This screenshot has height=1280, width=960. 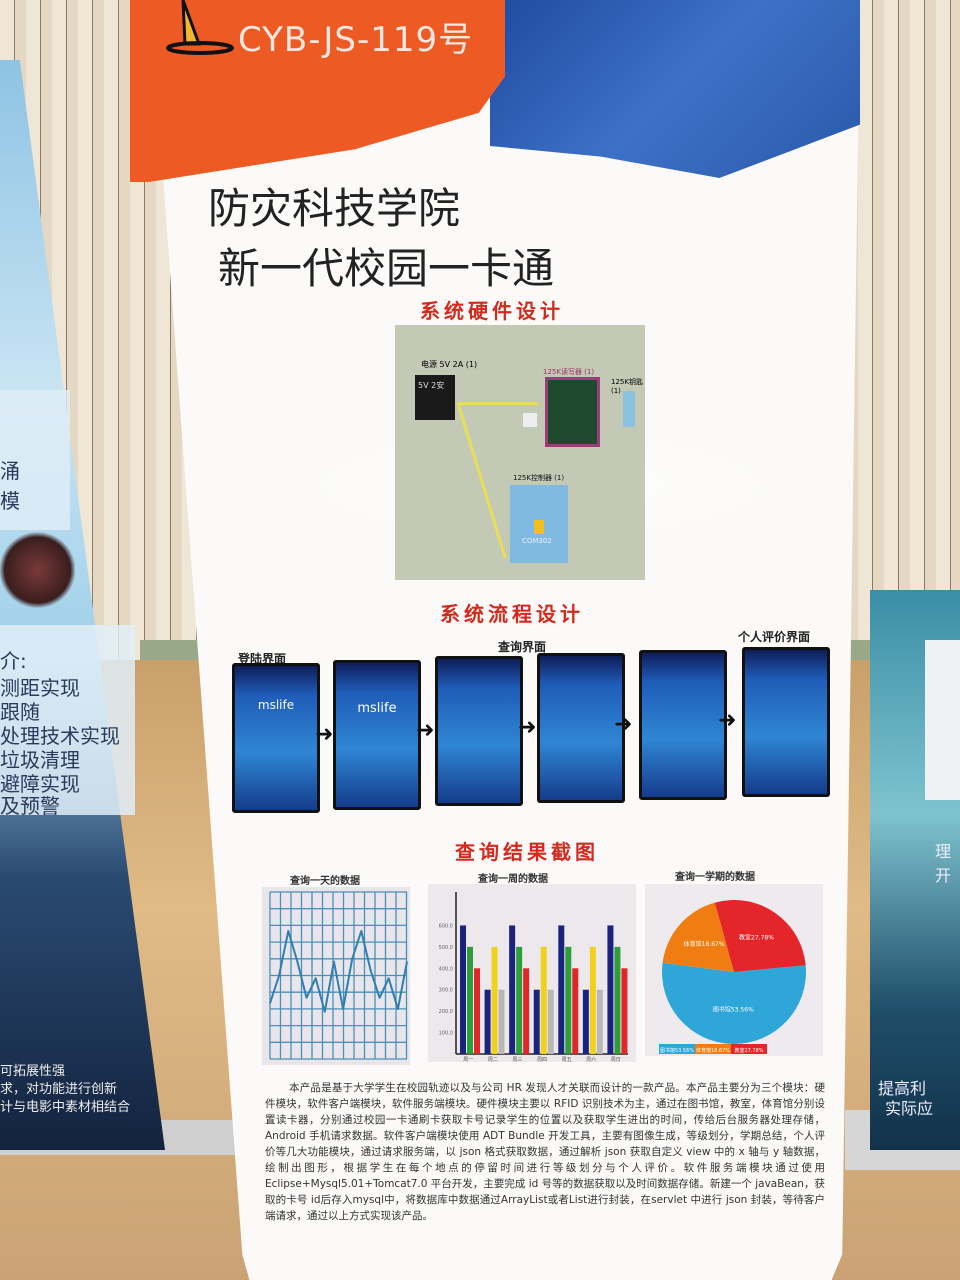 I want to click on phone-screen-login: mslife, so click(x=276, y=738).